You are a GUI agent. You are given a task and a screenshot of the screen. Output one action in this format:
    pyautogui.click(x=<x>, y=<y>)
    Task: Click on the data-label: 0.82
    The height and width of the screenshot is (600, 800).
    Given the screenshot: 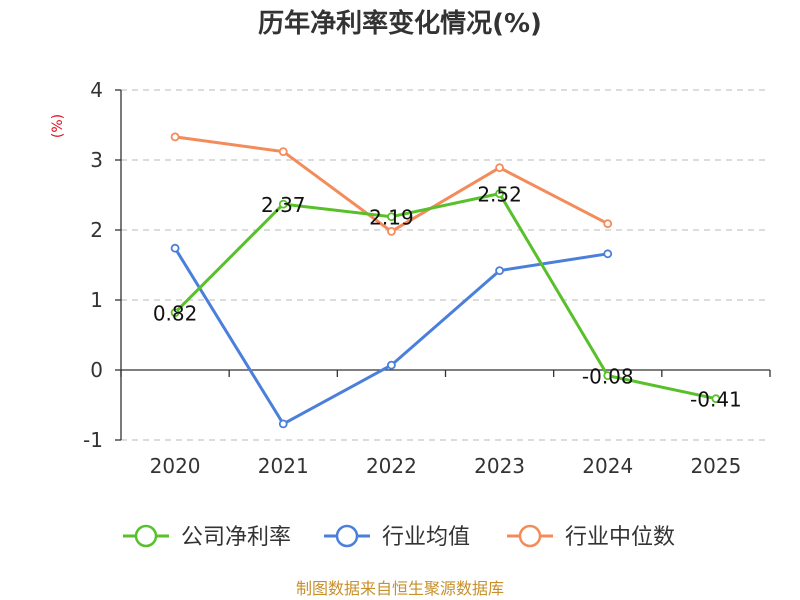 What is the action you would take?
    pyautogui.click(x=175, y=314)
    